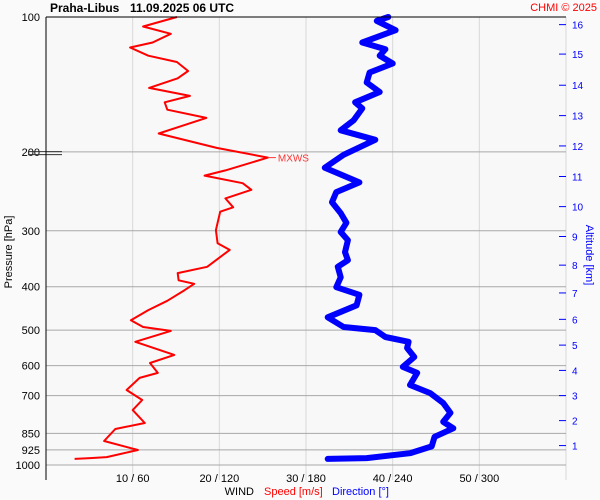 This screenshot has height=500, width=600. I want to click on x-label-wind: WIND, so click(239, 492).